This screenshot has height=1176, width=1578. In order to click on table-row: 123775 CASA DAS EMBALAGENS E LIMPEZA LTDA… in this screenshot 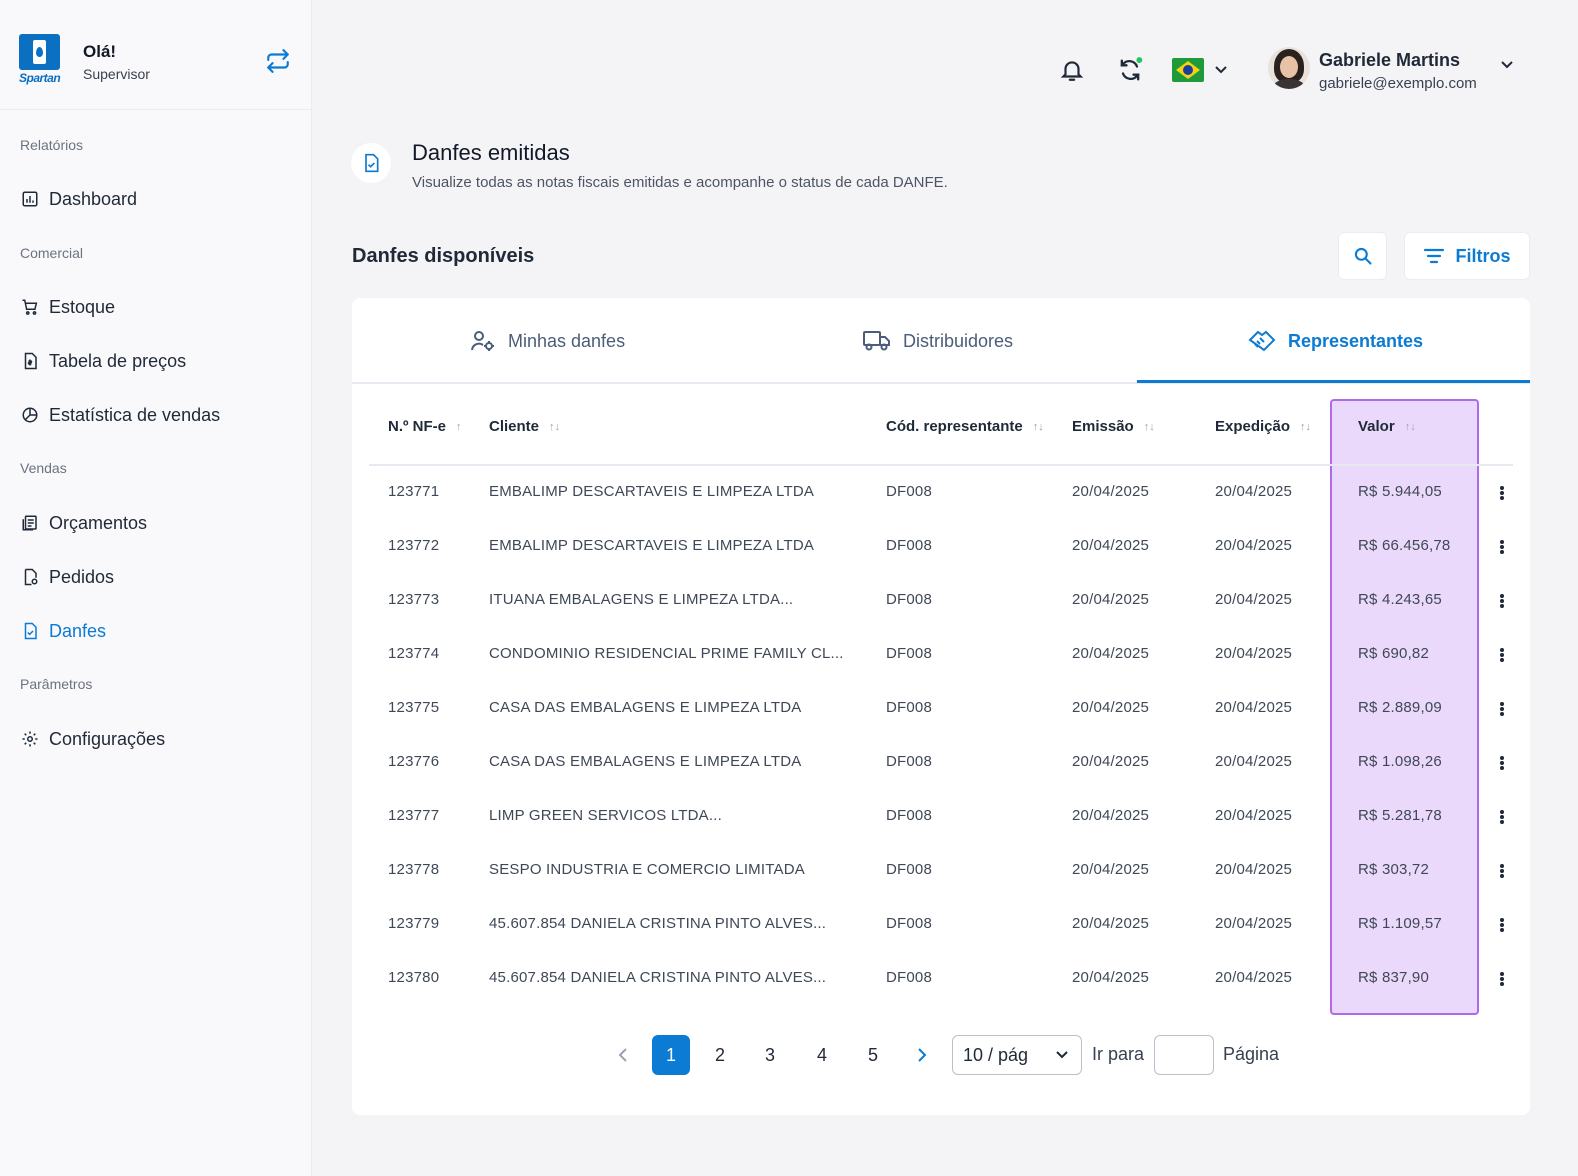, I will do `click(941, 710)`.